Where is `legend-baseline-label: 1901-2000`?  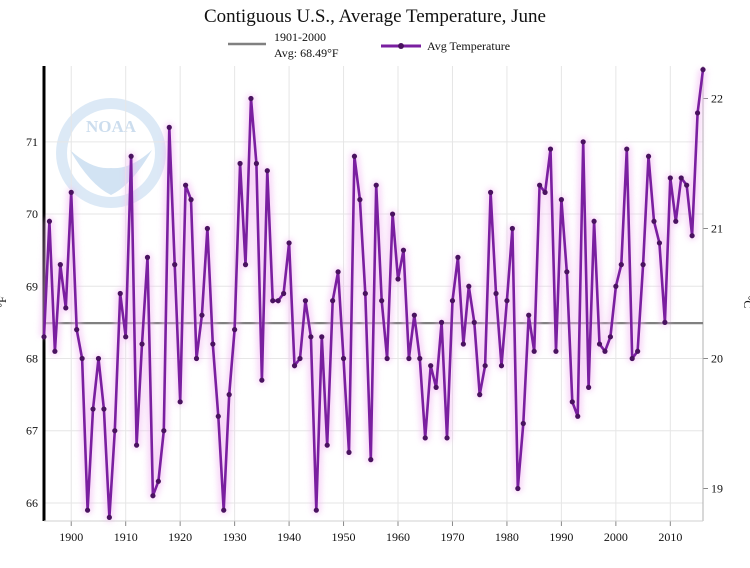
legend-baseline-label: 1901-2000 is located at coordinates (300, 37).